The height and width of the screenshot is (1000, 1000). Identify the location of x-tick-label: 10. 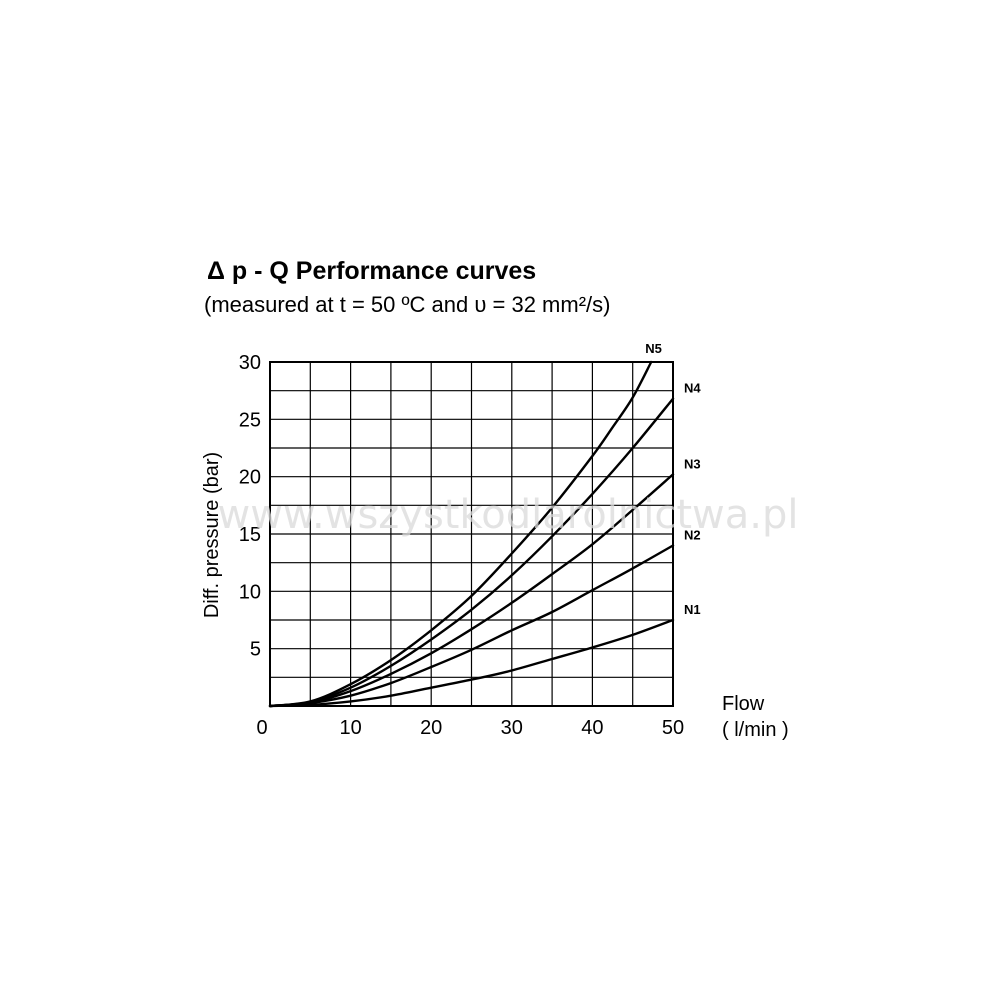
(350, 728).